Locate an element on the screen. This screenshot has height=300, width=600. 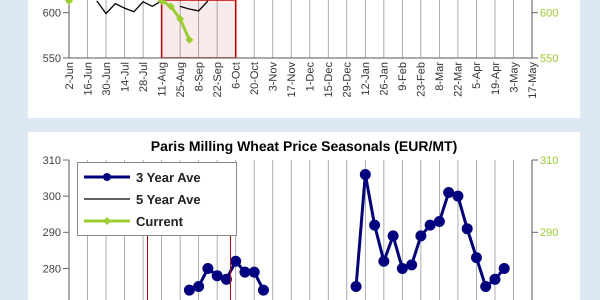
x-tick-label: 3-May is located at coordinates (514, 77).